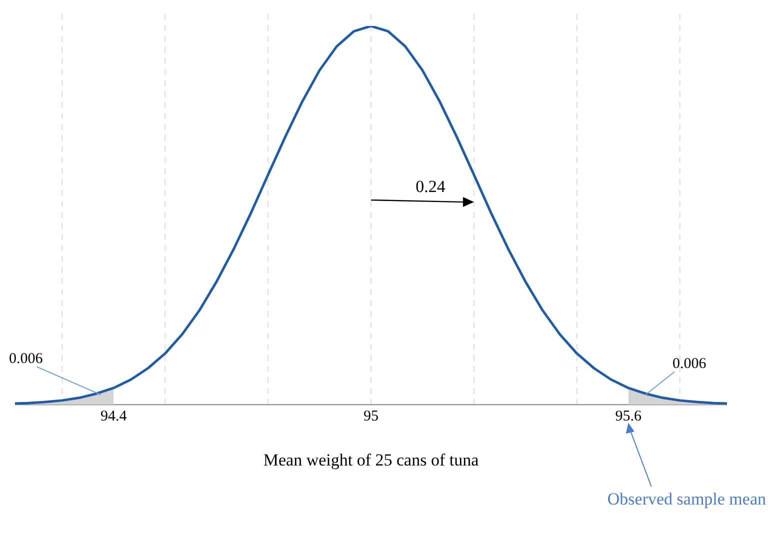 The image size is (768, 533). I want to click on x-axis-title: Mean weight of 25 cans of tuna, so click(371, 460).